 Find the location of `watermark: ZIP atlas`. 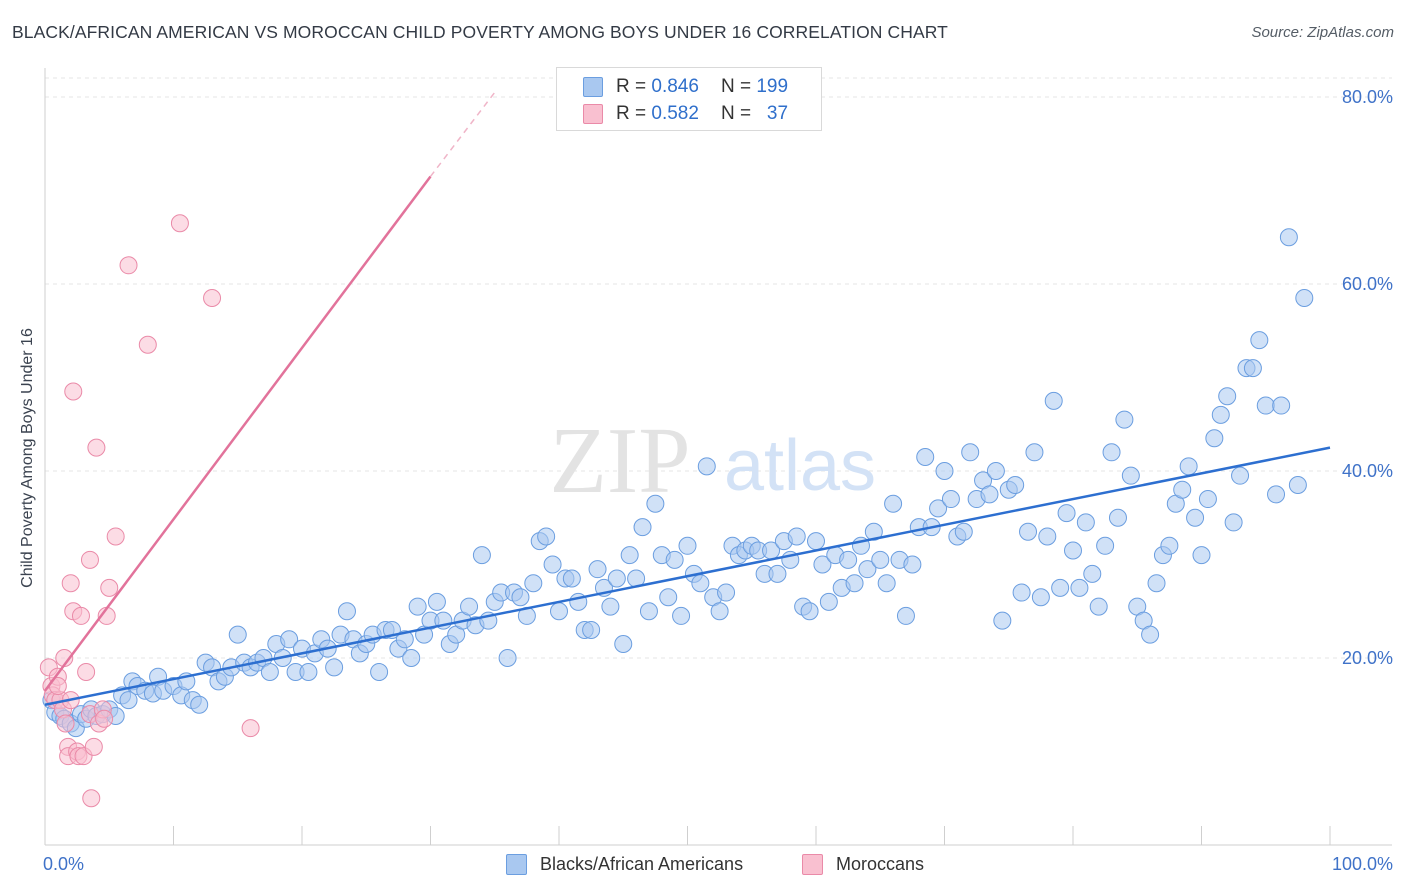

watermark: ZIP atlas is located at coordinates (713, 461).